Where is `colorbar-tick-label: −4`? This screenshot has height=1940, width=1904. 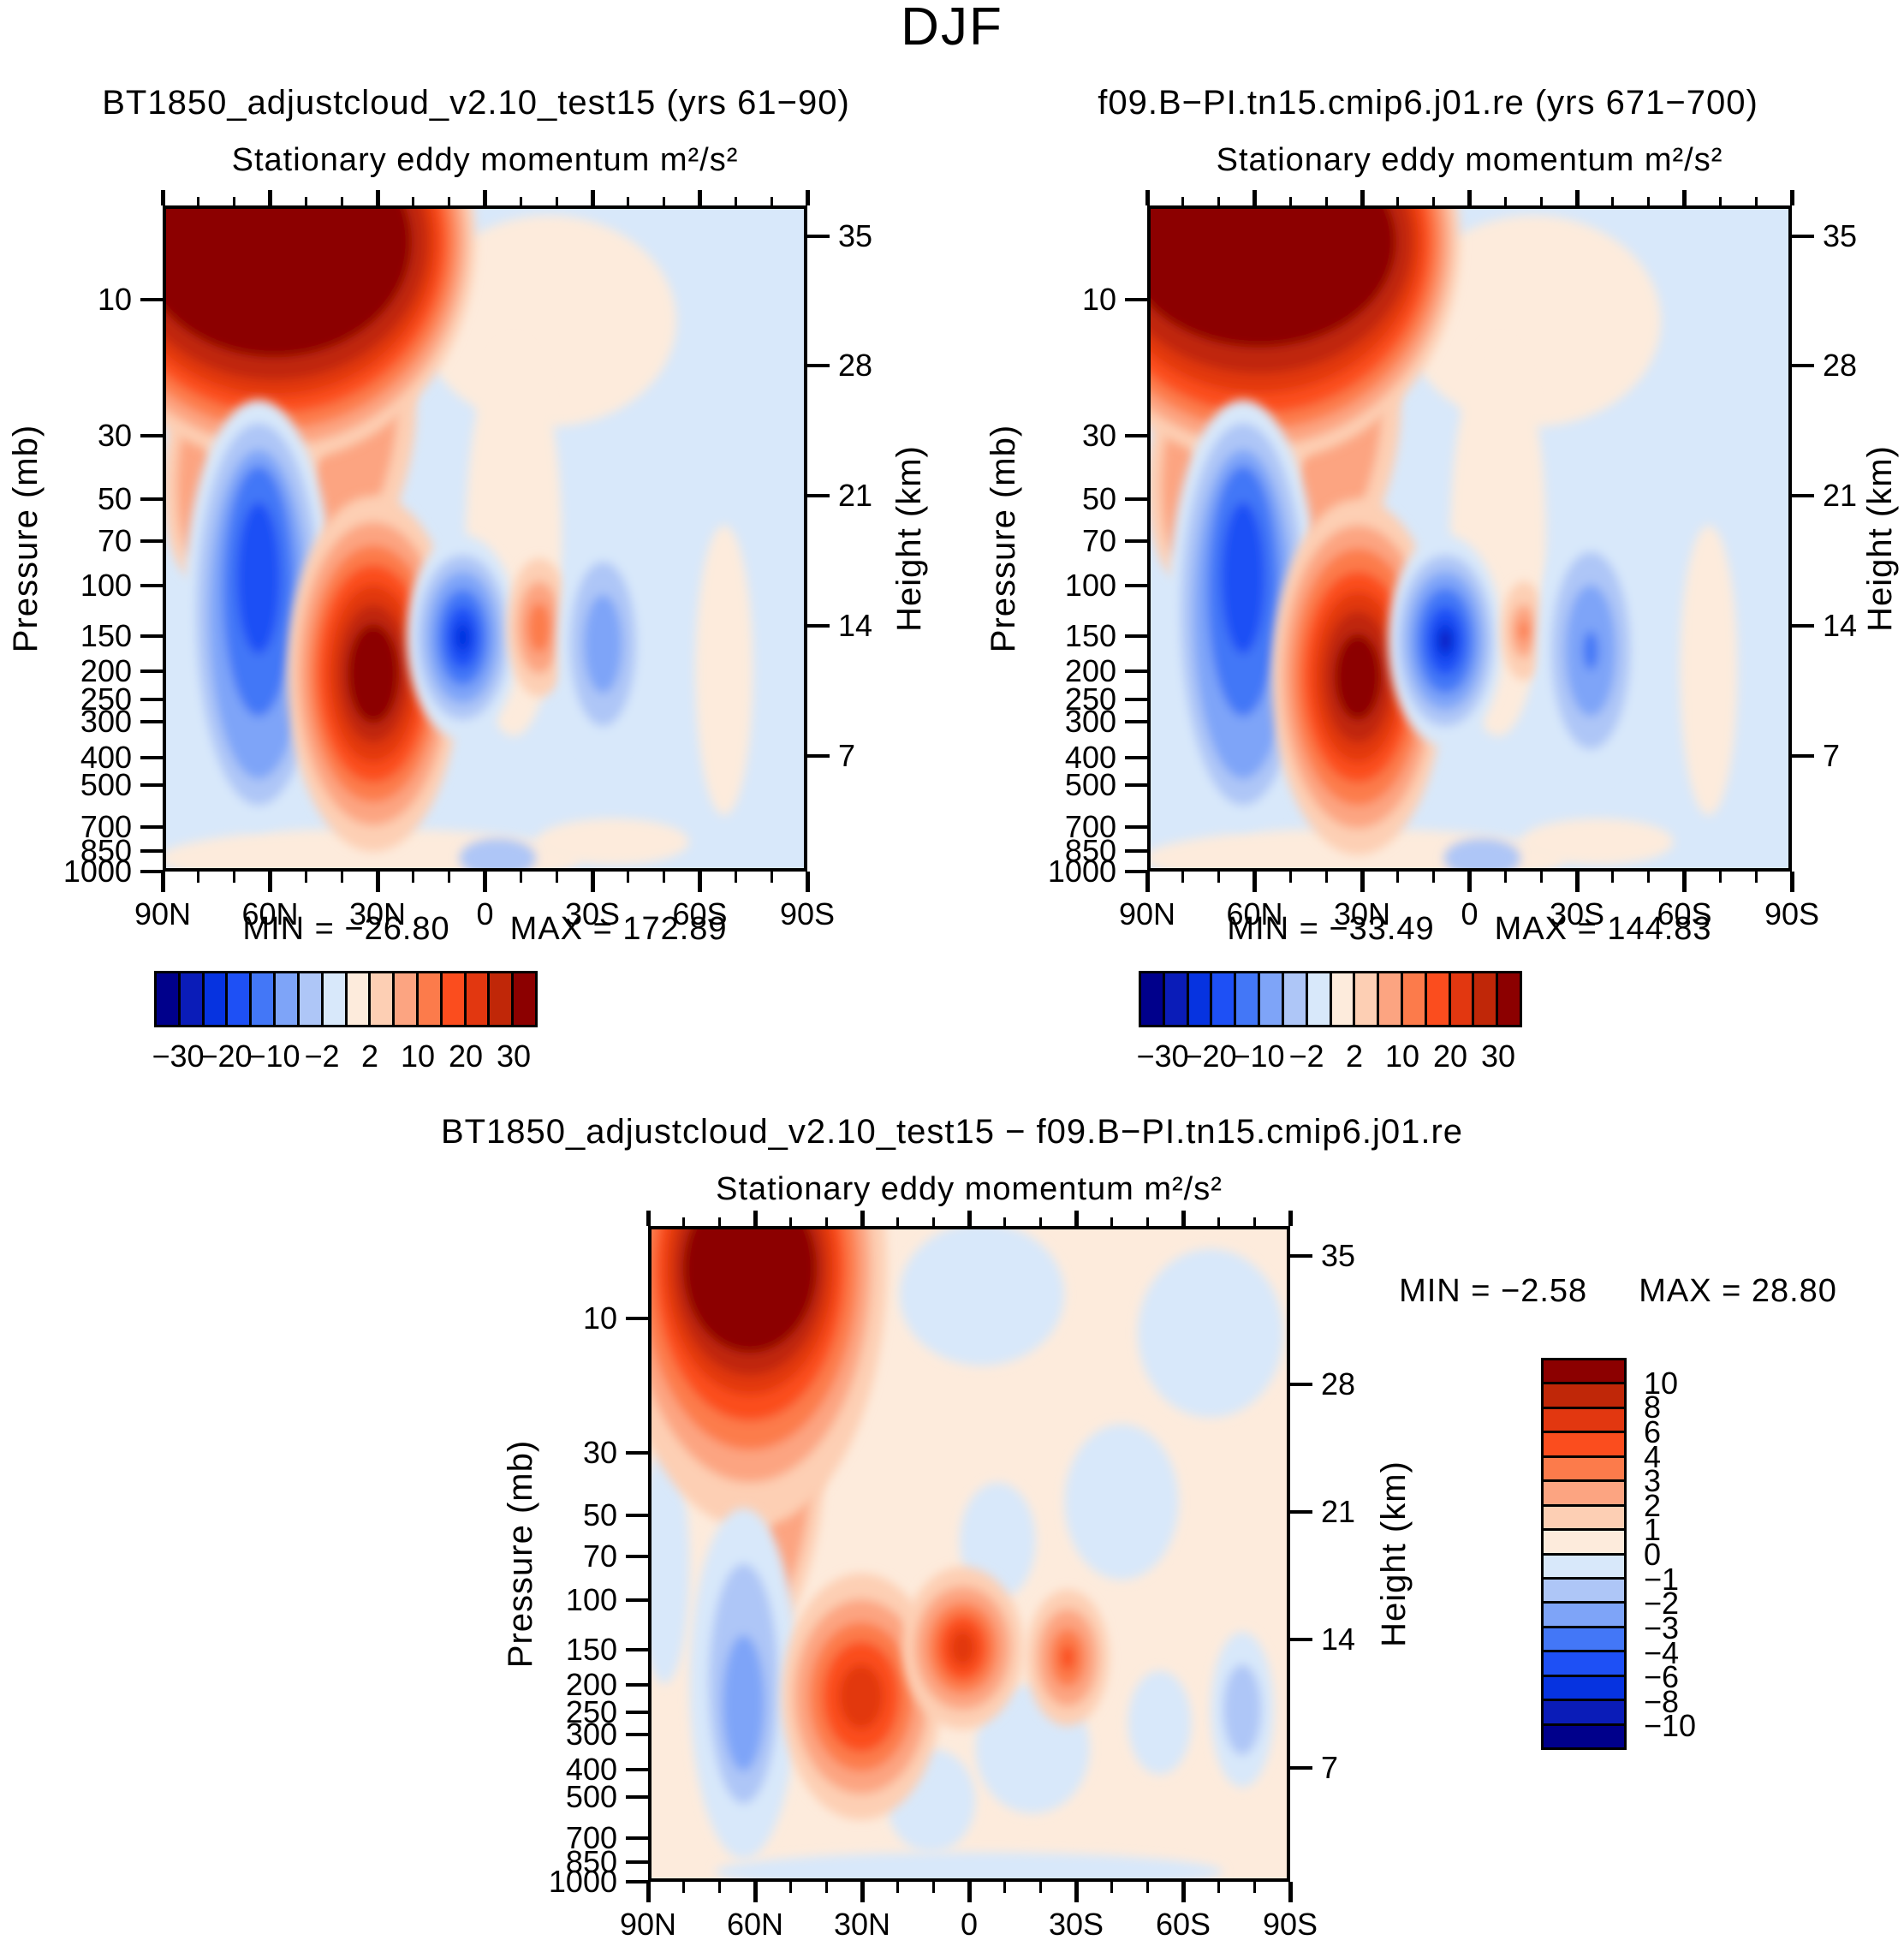 colorbar-tick-label: −4 is located at coordinates (1662, 1652).